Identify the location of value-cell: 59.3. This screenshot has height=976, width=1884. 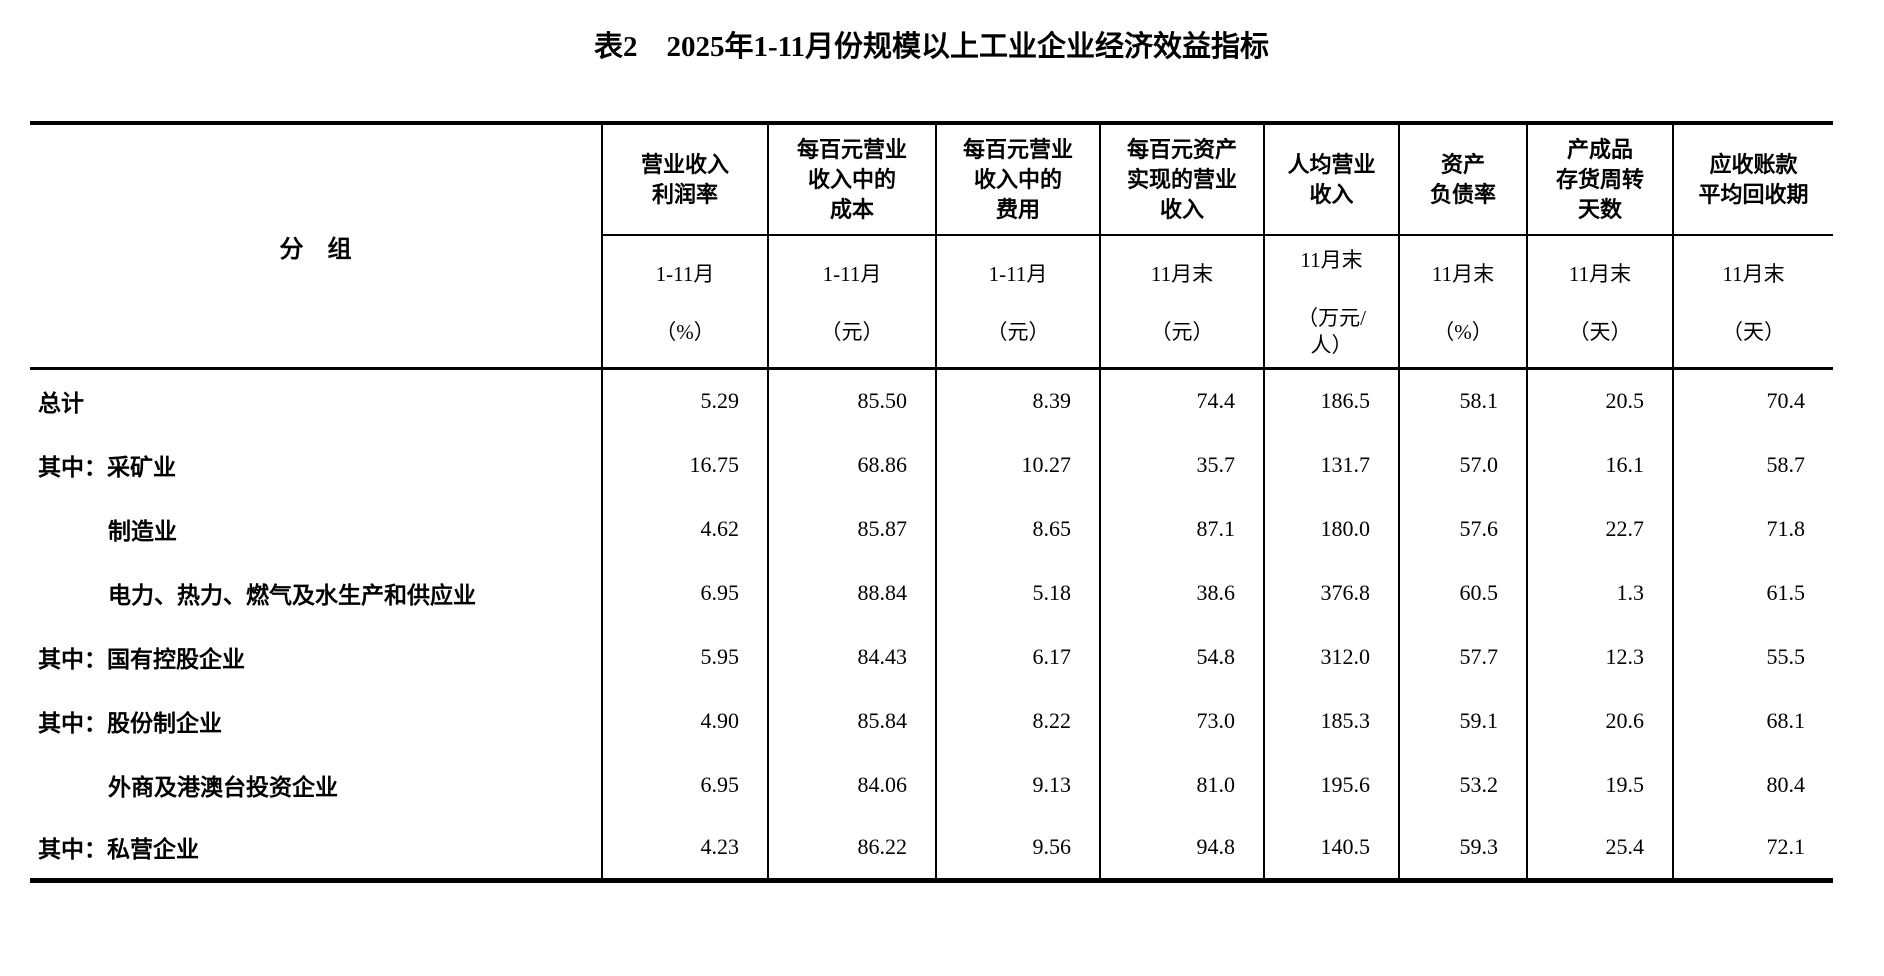
(1463, 848).